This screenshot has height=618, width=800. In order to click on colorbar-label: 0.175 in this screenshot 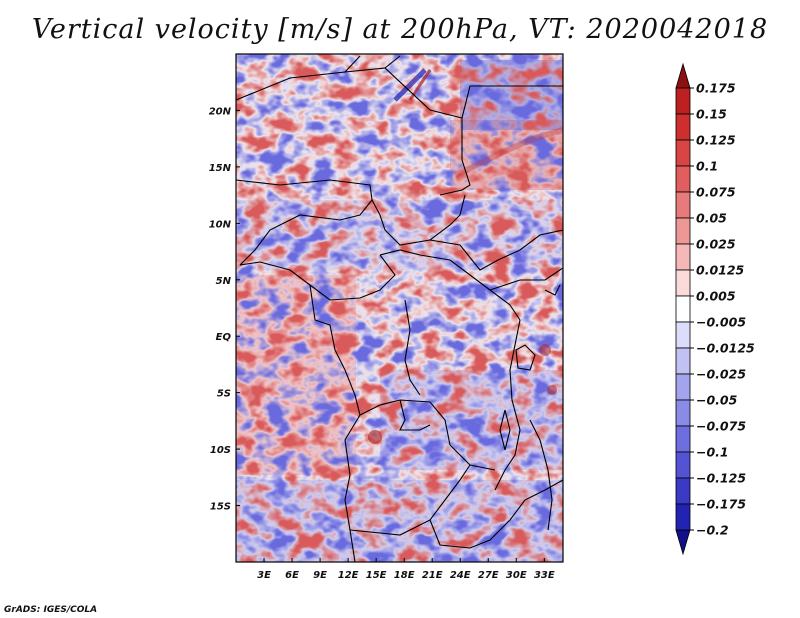, I will do `click(716, 88)`.